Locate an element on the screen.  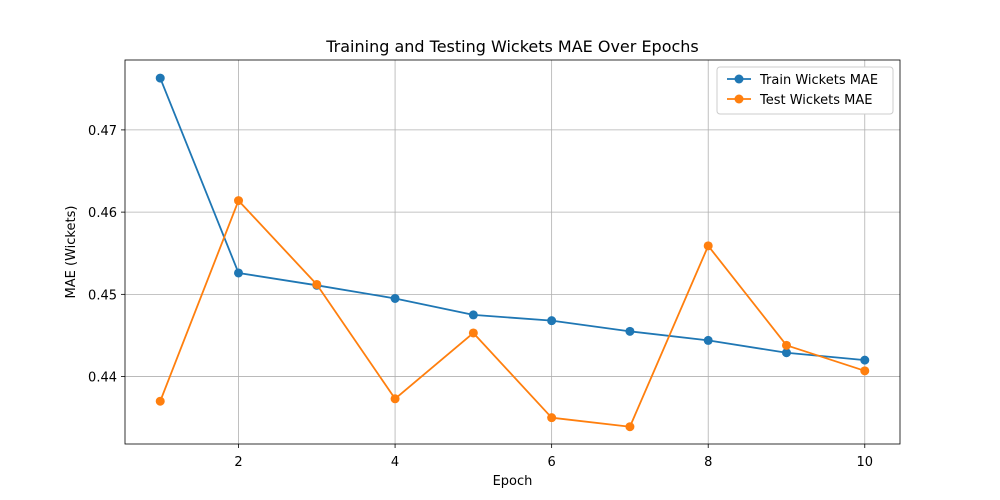
y-tick-label: 0.47 is located at coordinates (102, 131).